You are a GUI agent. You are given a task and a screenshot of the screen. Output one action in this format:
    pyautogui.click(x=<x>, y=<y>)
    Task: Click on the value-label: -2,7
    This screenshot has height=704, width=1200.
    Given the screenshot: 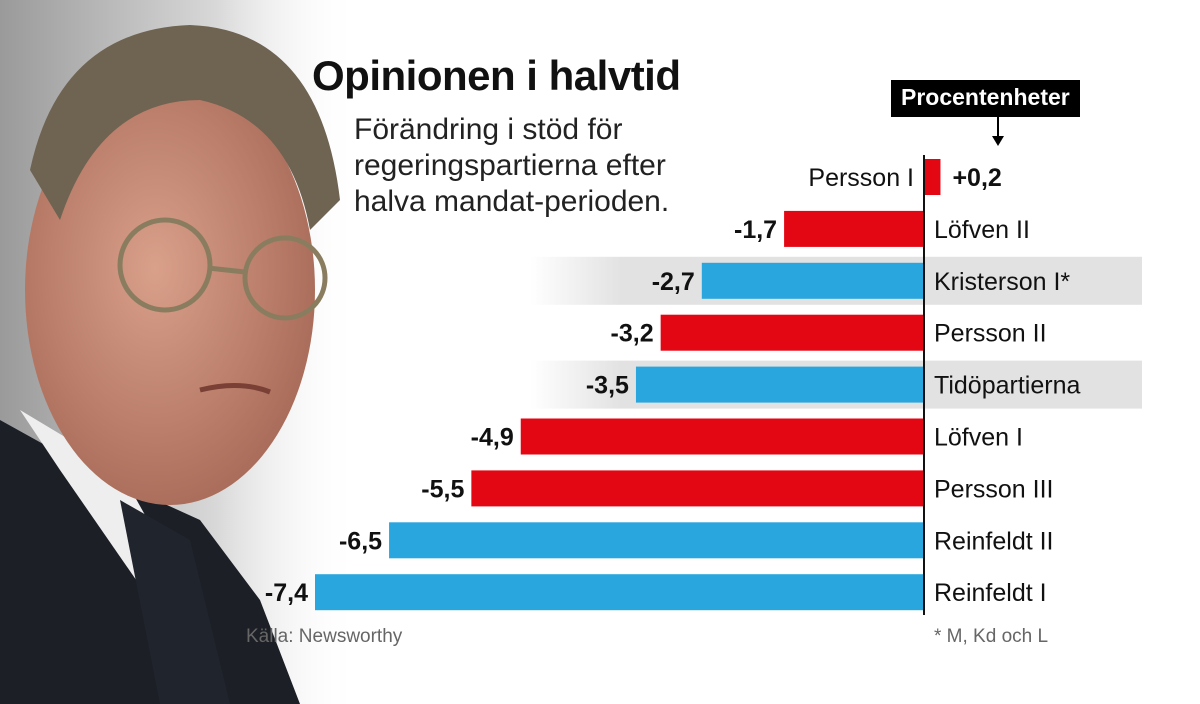 What is the action you would take?
    pyautogui.click(x=673, y=282)
    